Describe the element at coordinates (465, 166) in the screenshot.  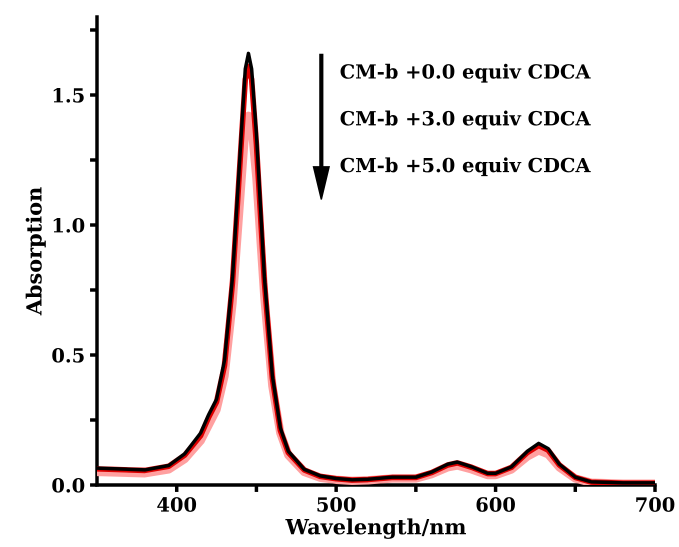
I see `annotation: CM-b +5.0 equiv CDCA` at that location.